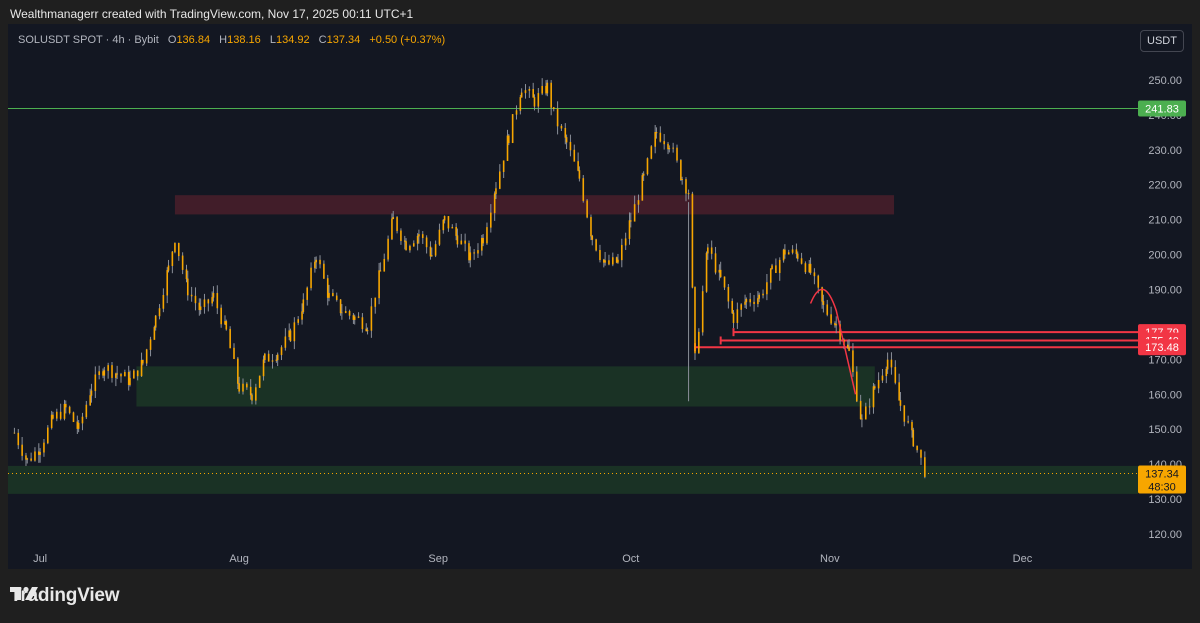 Image resolution: width=1200 pixels, height=623 pixels. I want to click on y-tick-label-3: 150.00, so click(1165, 430).